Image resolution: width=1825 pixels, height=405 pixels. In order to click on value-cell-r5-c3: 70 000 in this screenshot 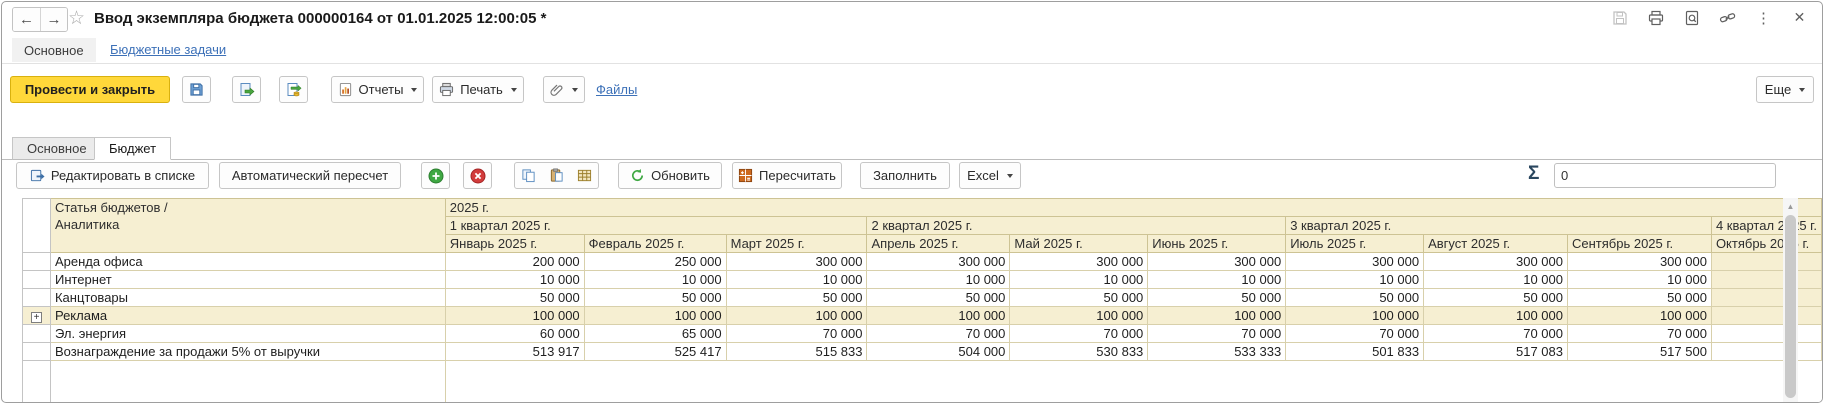, I will do `click(796, 333)`.